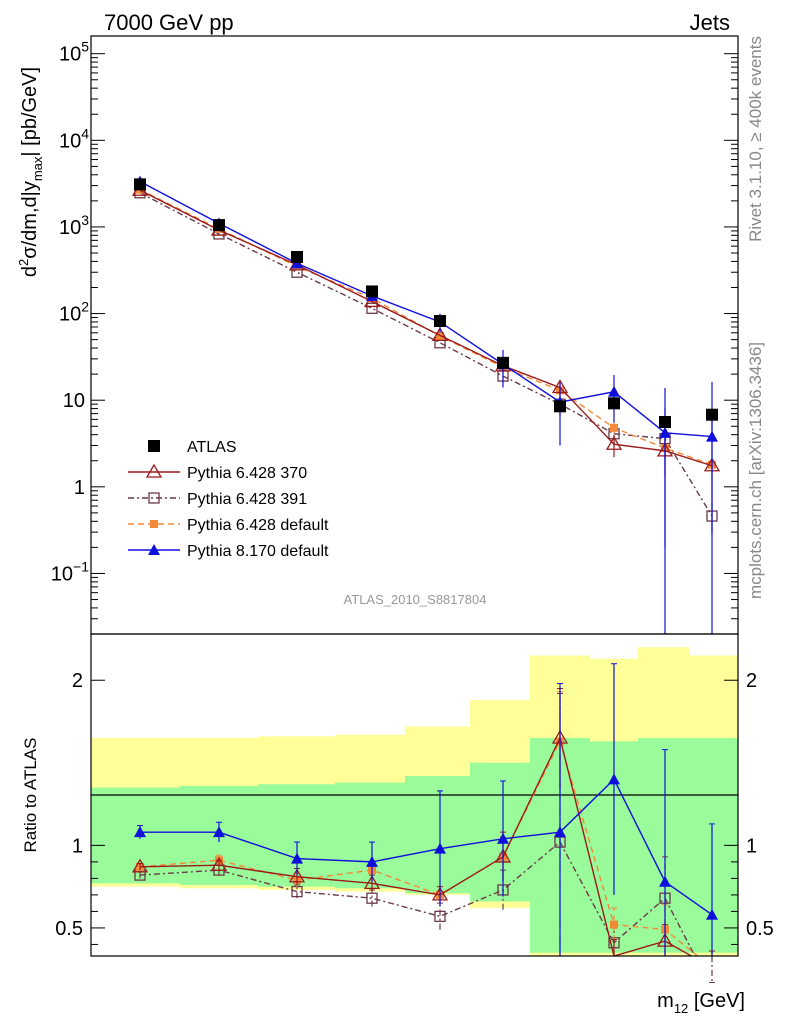 Image resolution: width=786 pixels, height=1024 pixels. Describe the element at coordinates (247, 473) in the screenshot. I see `legend-label: Pythia 6.428 370` at that location.